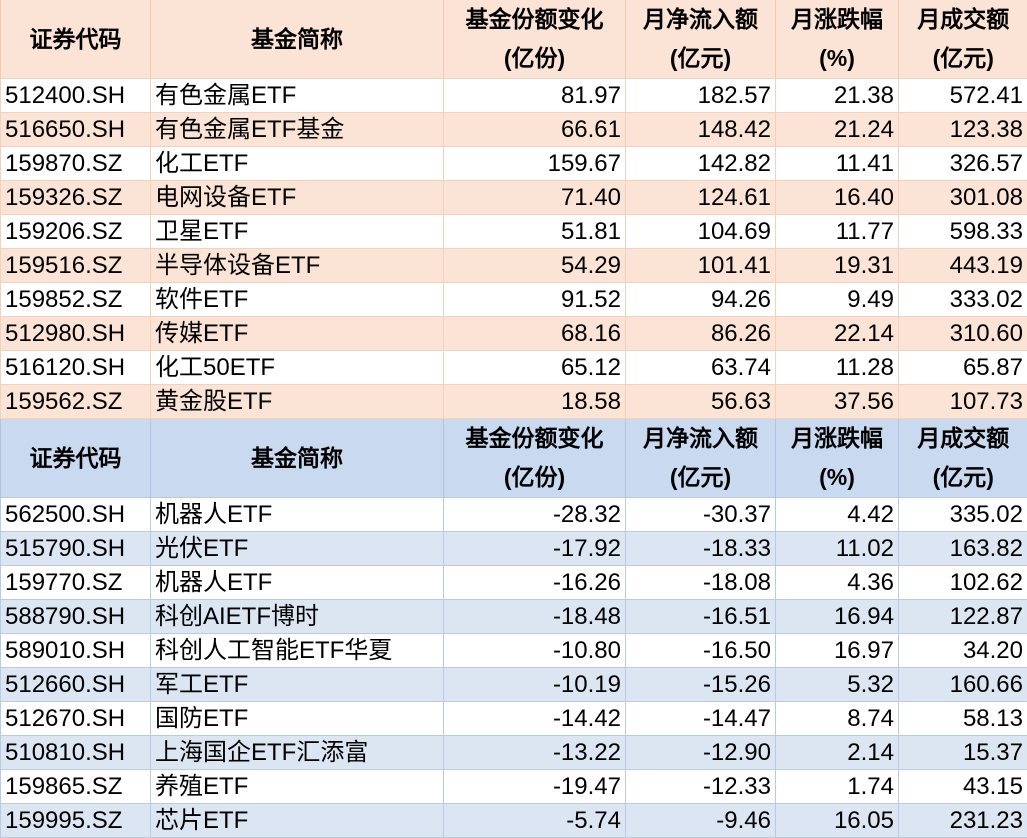 The width and height of the screenshot is (1027, 838). What do you see at coordinates (297, 300) in the screenshot?
I see `cell-name: 软件ETF` at bounding box center [297, 300].